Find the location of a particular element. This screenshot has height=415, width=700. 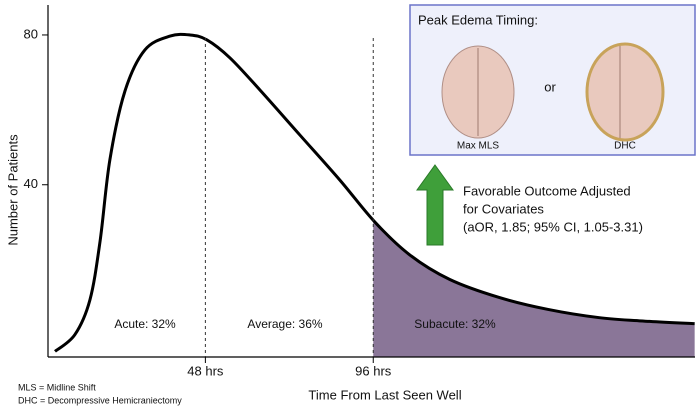

x-tick-label: 96 hrs is located at coordinates (373, 370).